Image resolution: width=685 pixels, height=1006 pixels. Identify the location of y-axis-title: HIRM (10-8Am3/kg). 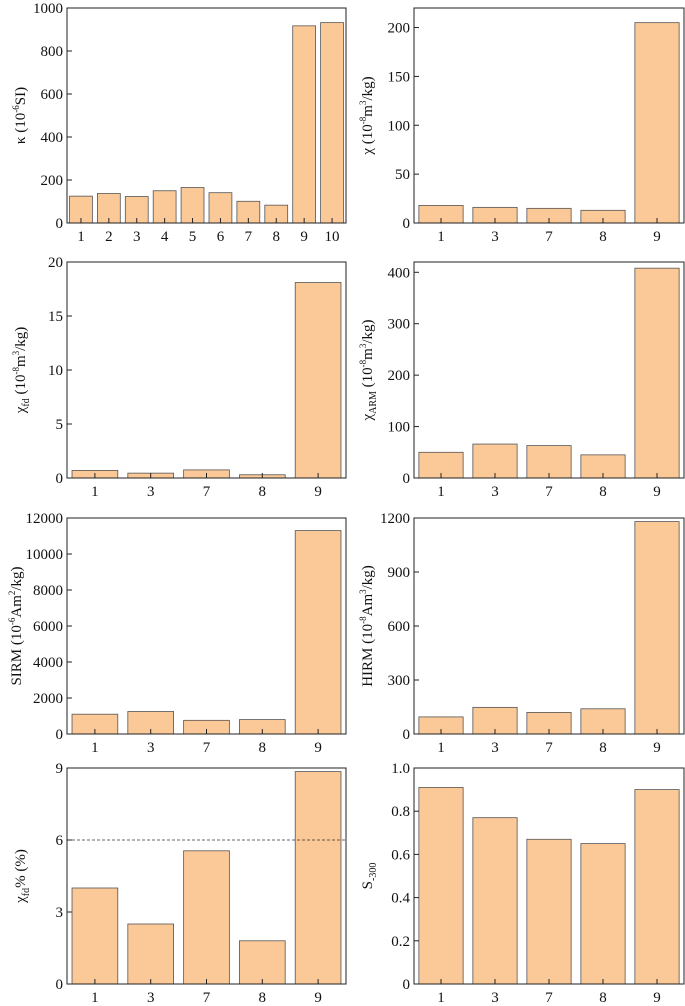
(367, 626).